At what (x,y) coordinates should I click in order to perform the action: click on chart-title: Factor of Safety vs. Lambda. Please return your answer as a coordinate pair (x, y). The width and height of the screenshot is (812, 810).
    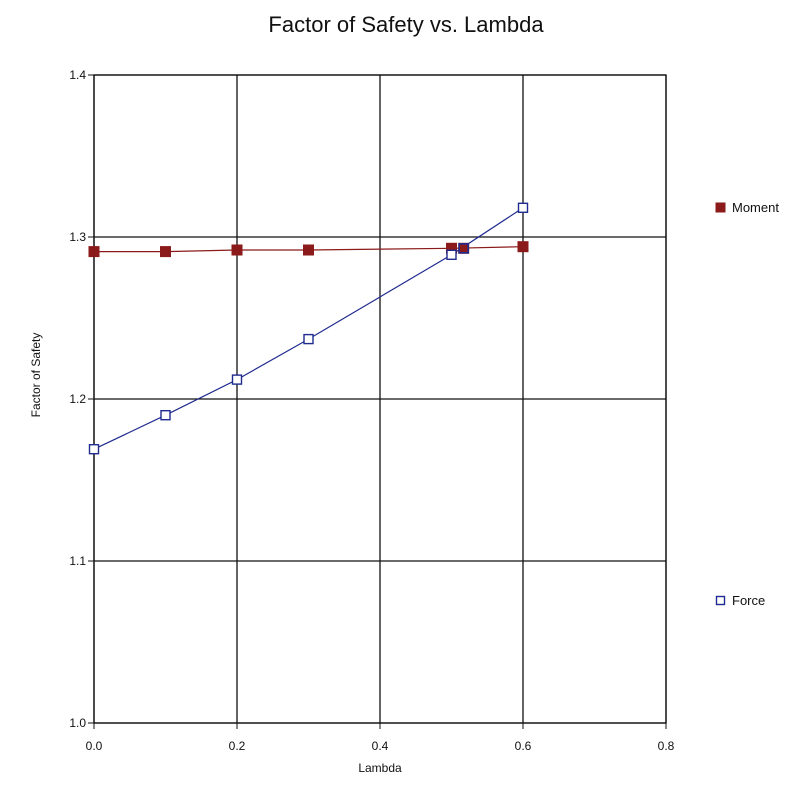
    Looking at the image, I should click on (406, 24).